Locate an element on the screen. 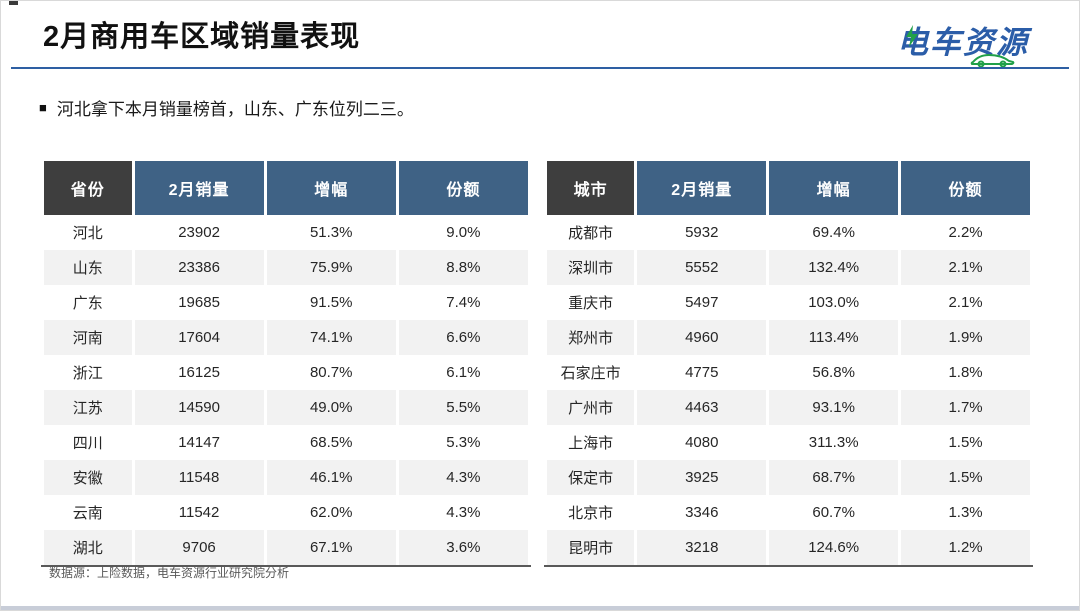  table-cell: 103.0% is located at coordinates (834, 302).